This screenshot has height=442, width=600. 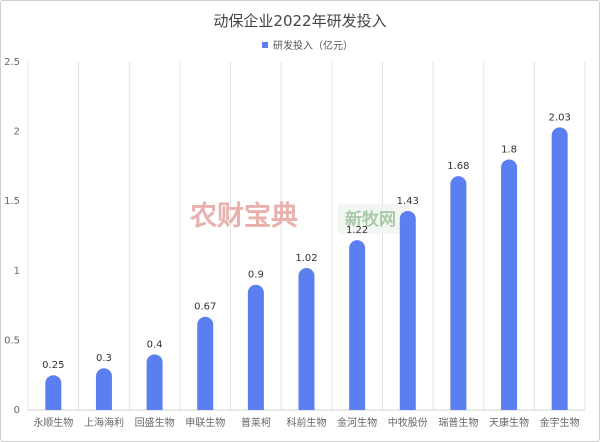 I want to click on watermark: 农财宝典 新牧网, so click(x=299, y=217).